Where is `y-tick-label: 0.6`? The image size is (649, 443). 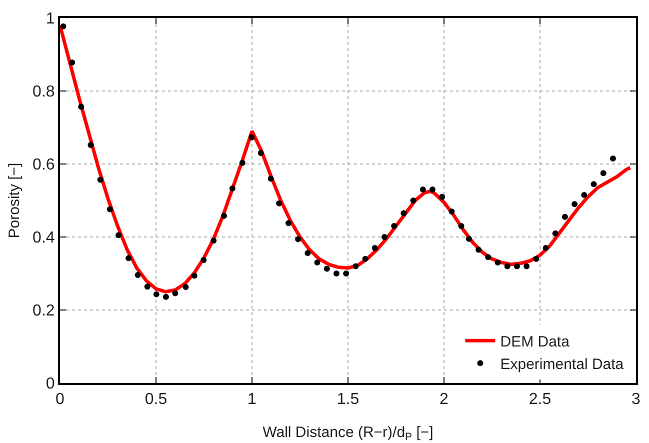
y-tick-label: 0.6 is located at coordinates (43, 165).